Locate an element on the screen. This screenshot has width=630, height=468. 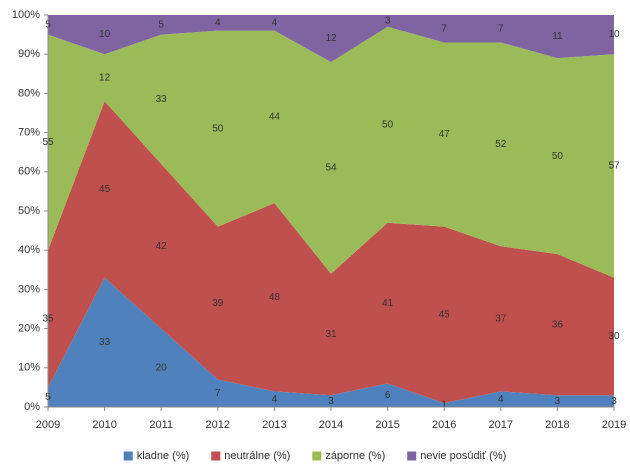
x-tick-label: 2009 is located at coordinates (48, 425).